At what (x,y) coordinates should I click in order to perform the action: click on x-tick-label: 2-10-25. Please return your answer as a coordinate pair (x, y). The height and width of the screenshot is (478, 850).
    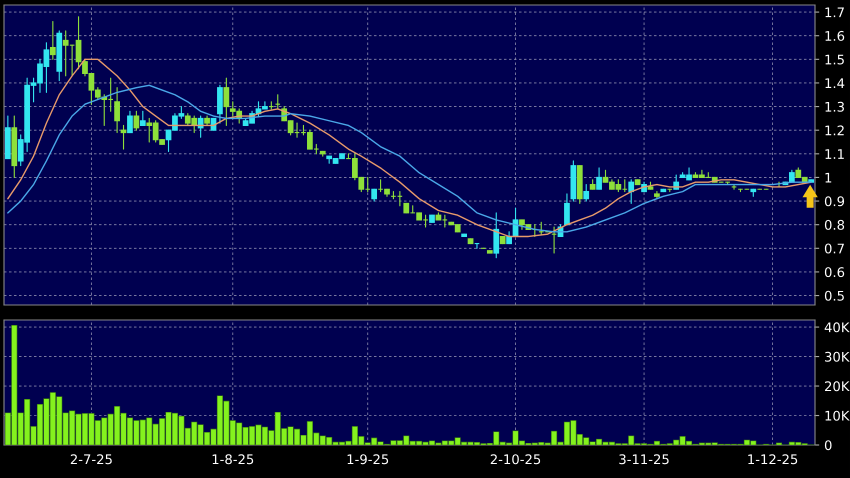
    Looking at the image, I should click on (515, 459).